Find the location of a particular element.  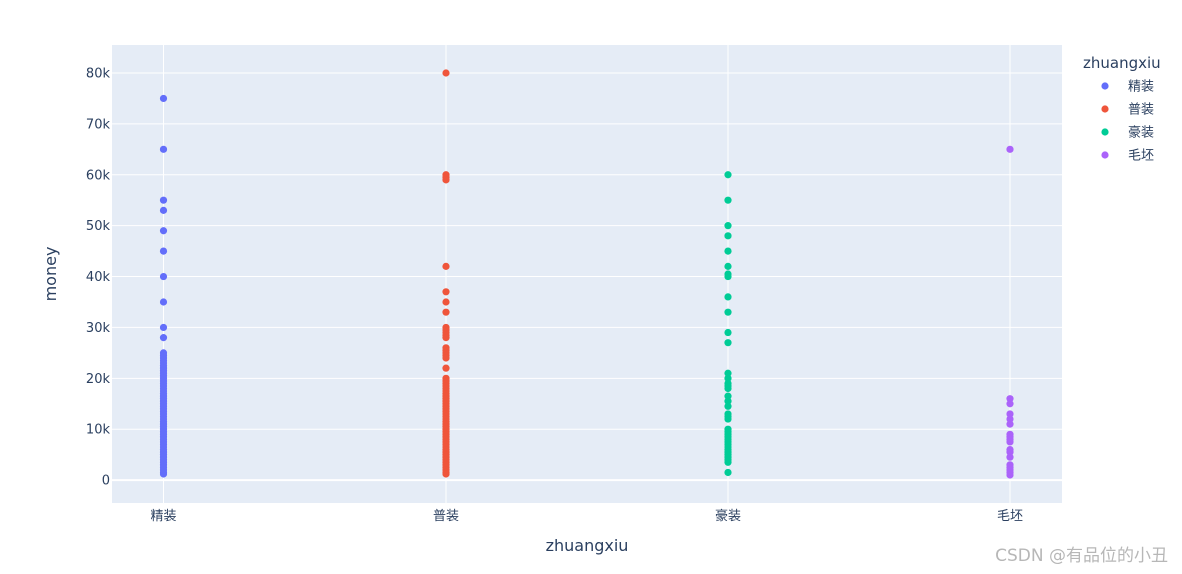

legend-item: 豪装 is located at coordinates (1127, 133).